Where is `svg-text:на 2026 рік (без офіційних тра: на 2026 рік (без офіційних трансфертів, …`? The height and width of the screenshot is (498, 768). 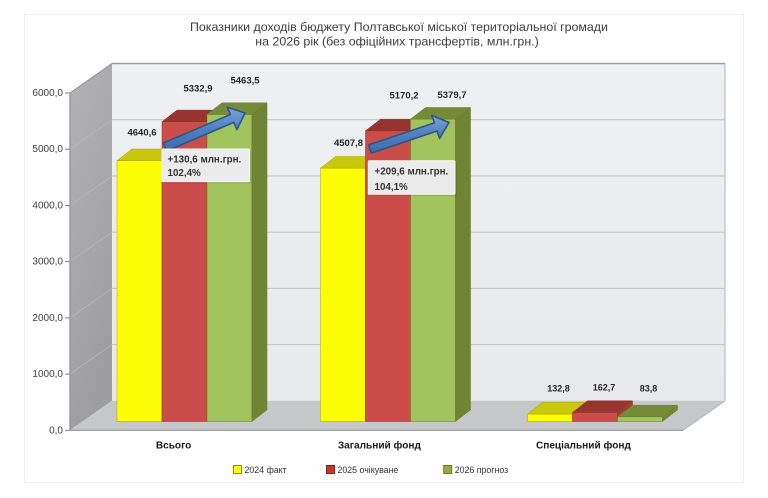
svg-text:на 2026 рік (без офіційних тра: на 2026 рік (без офіційних трансфертів, … is located at coordinates (396, 42).